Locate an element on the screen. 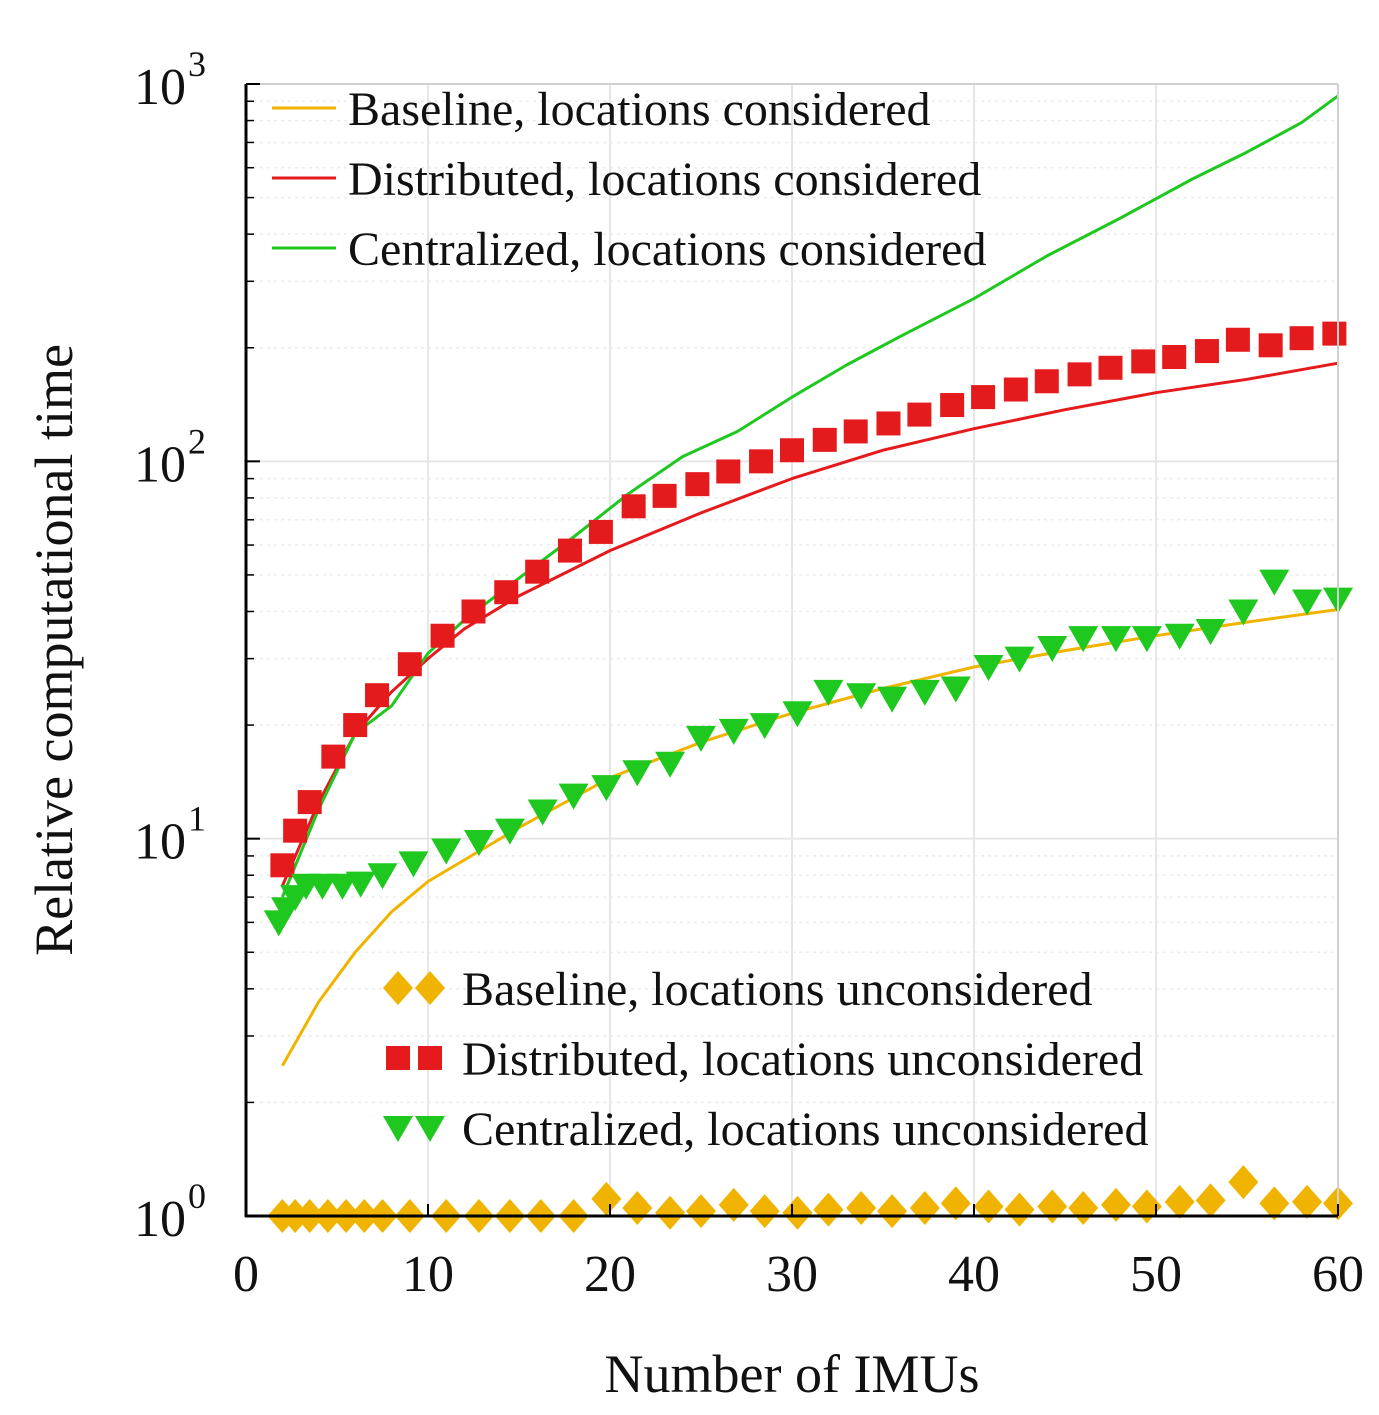 The height and width of the screenshot is (1415, 1379). legend-entry: Baseline, locations unconsidered is located at coordinates (738, 989).